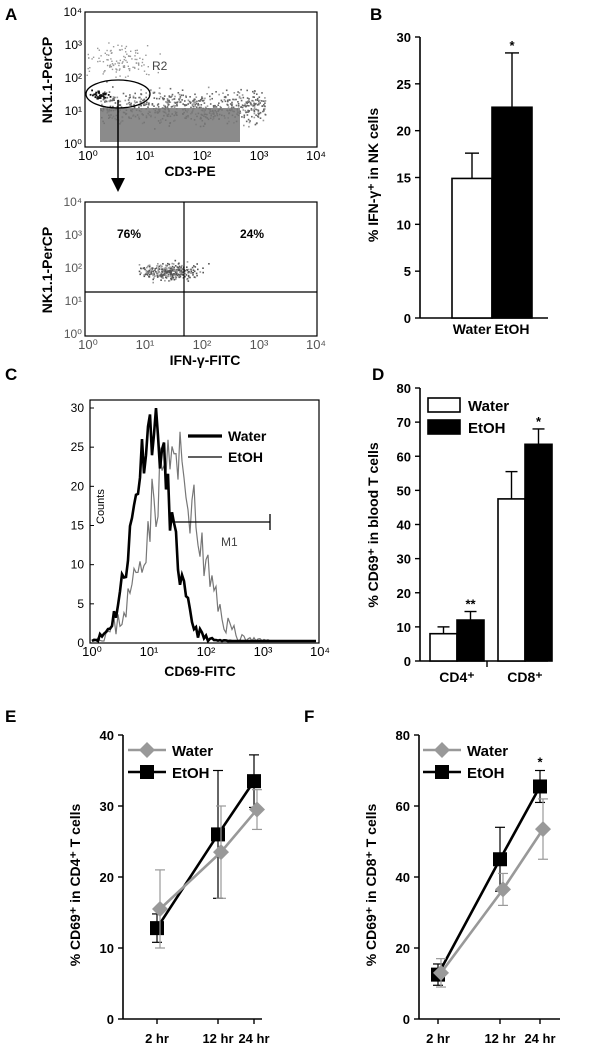 This screenshot has width=595, height=1050. I want to click on y-tick-label: 40, so click(404, 525).